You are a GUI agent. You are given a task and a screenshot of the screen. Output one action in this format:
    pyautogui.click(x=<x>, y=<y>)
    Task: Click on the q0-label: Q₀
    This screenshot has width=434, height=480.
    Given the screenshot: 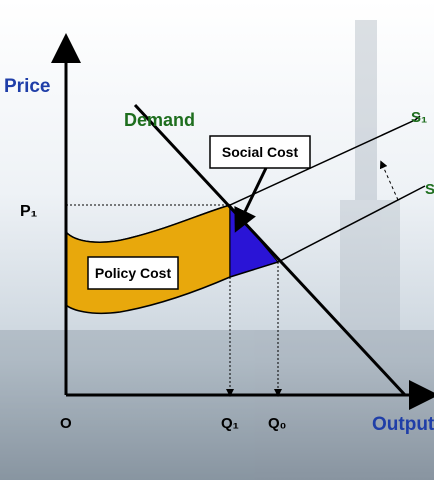 What is the action you would take?
    pyautogui.click(x=277, y=423)
    